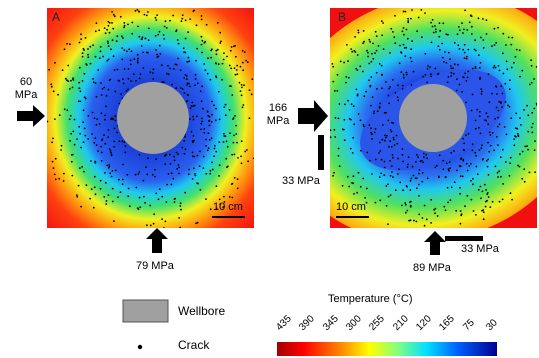 The width and height of the screenshot is (539, 358). What do you see at coordinates (351, 207) in the screenshot?
I see `scale-label: 10 cm` at bounding box center [351, 207].